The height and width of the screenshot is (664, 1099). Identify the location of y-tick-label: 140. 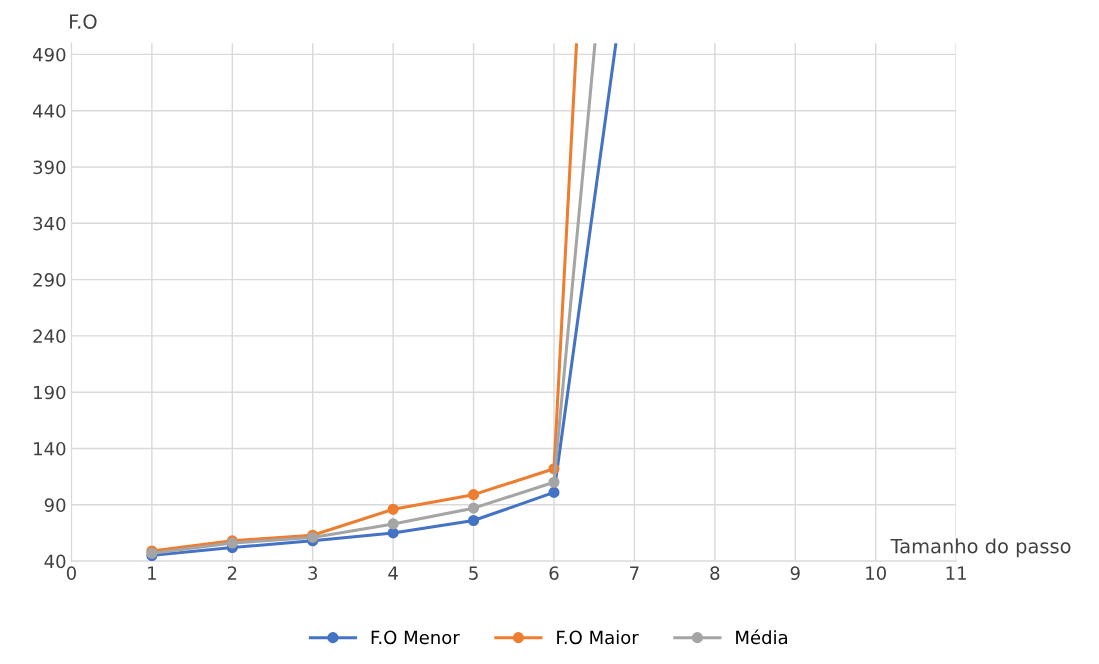
(50, 448).